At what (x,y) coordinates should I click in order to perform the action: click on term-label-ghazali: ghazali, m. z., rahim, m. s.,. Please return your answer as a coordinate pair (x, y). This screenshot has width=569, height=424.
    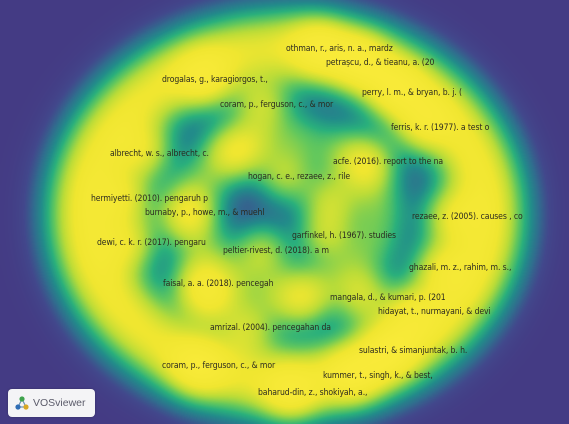
    Looking at the image, I should click on (460, 268).